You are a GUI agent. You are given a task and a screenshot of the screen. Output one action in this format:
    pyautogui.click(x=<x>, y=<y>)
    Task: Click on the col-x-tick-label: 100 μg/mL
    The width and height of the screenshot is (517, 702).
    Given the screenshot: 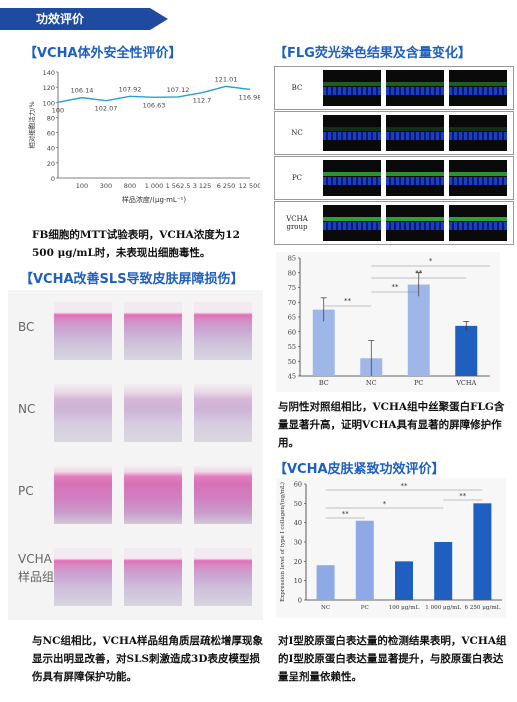 What is the action you would take?
    pyautogui.click(x=404, y=608)
    